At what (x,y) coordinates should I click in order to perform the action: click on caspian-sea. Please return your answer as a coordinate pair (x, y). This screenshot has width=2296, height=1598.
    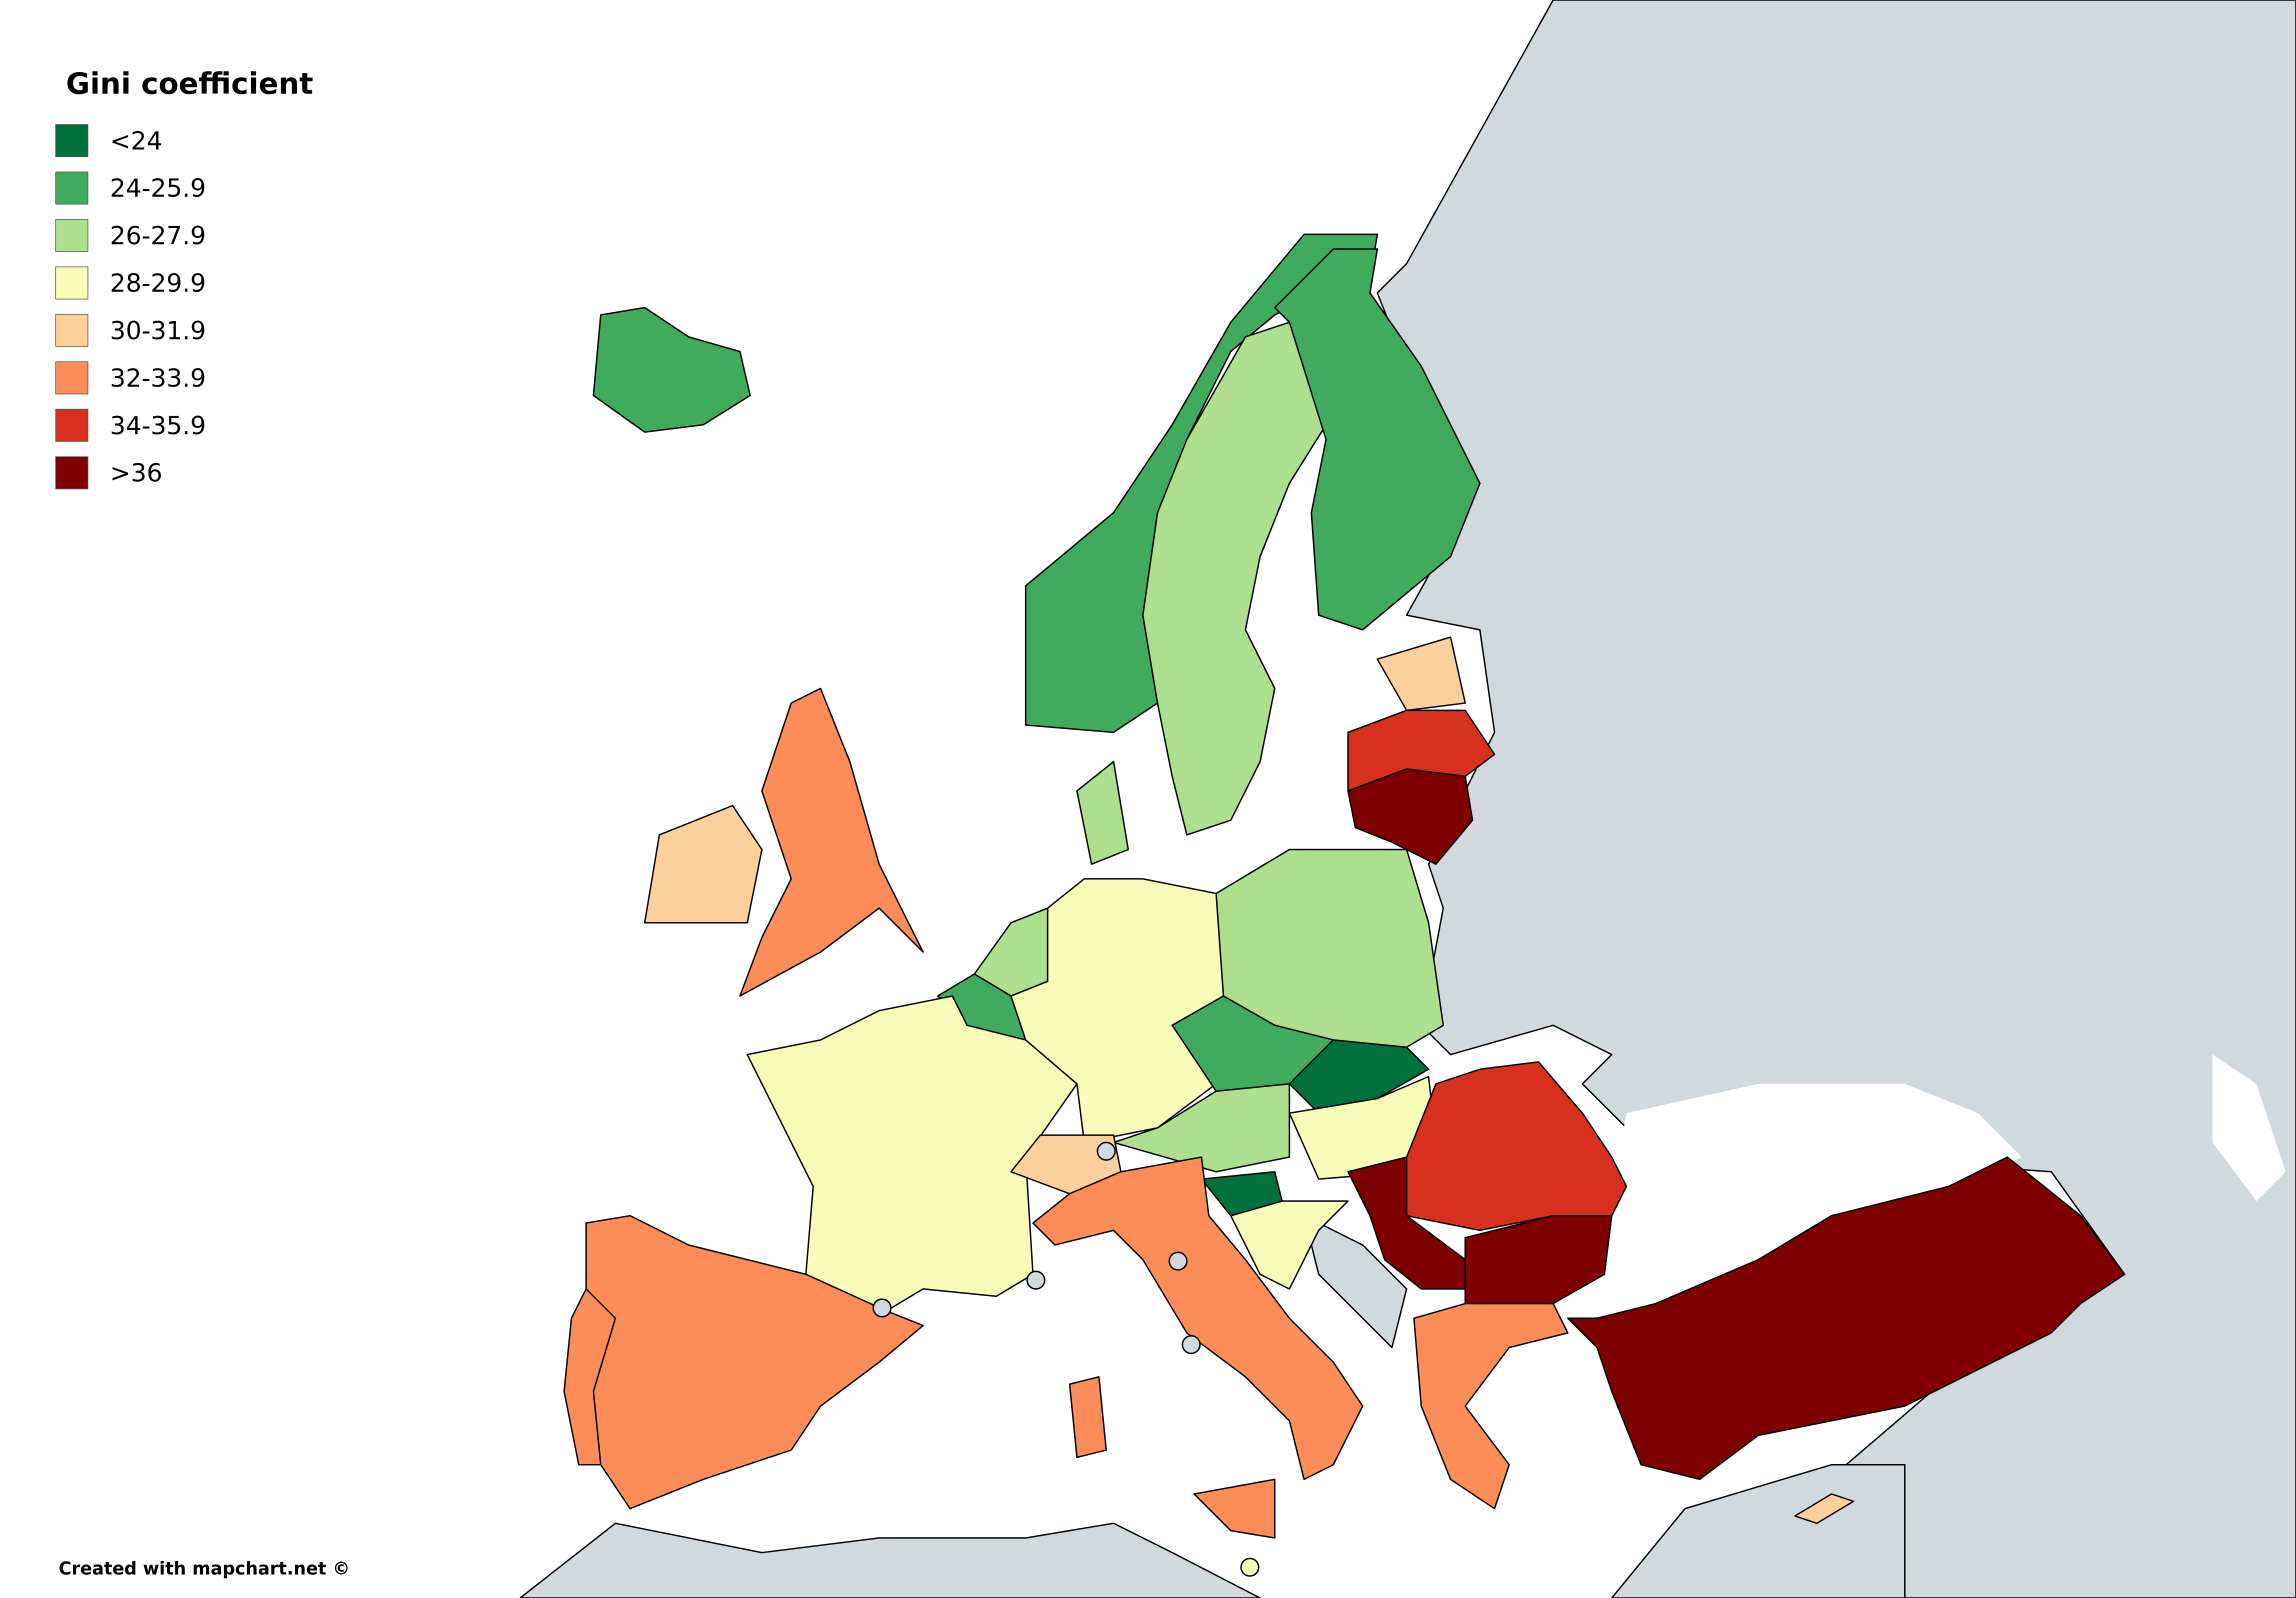
    Looking at the image, I should click on (2249, 1128).